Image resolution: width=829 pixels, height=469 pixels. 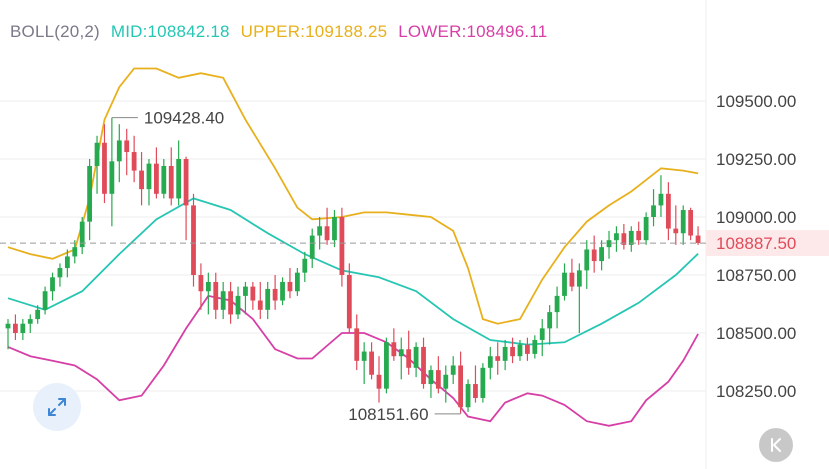 I want to click on lower-legend-label: LOWER:, so click(x=432, y=31).